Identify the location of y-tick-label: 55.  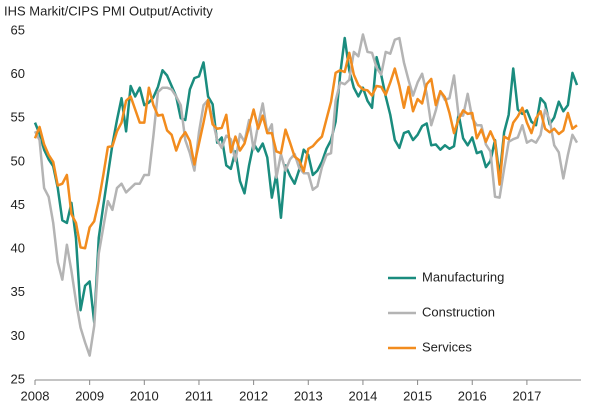
(18, 117).